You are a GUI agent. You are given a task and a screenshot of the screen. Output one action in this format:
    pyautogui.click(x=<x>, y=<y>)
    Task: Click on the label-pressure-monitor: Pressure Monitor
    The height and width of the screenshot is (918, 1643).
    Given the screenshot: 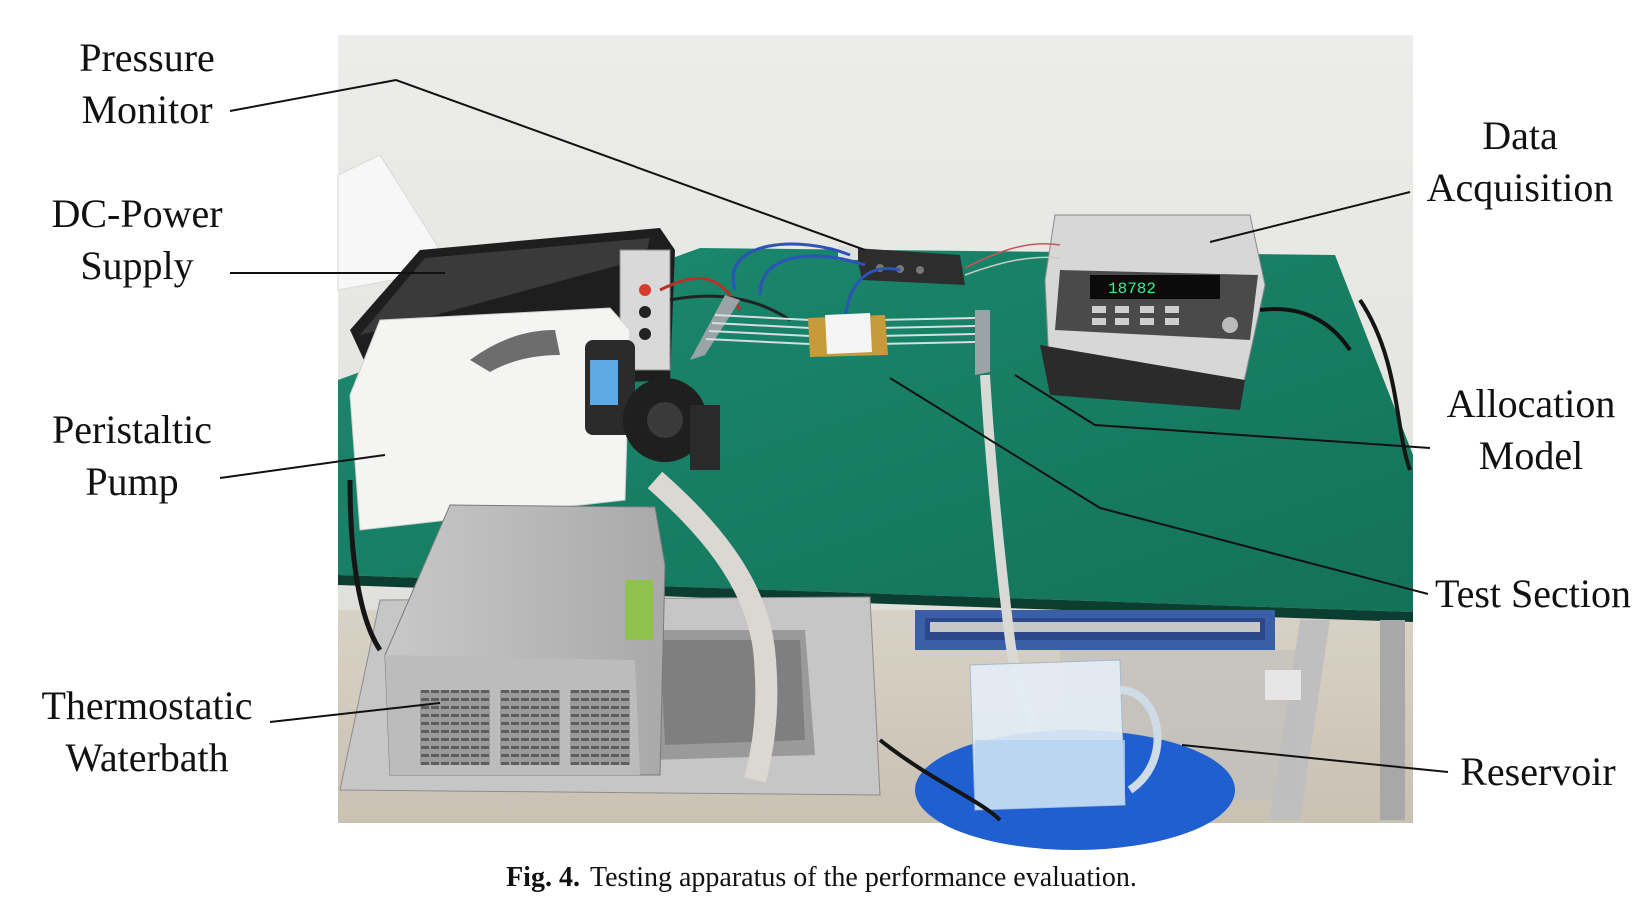 What is the action you would take?
    pyautogui.click(x=147, y=84)
    